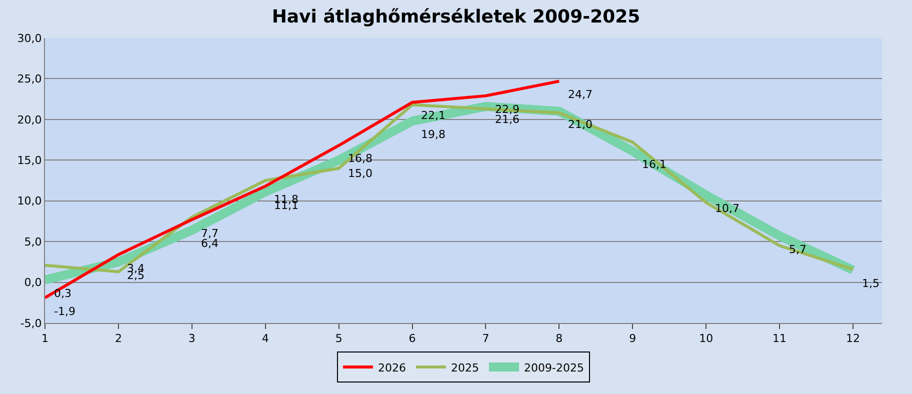 The image size is (912, 394). I want to click on data-label: 10,7, so click(727, 208).